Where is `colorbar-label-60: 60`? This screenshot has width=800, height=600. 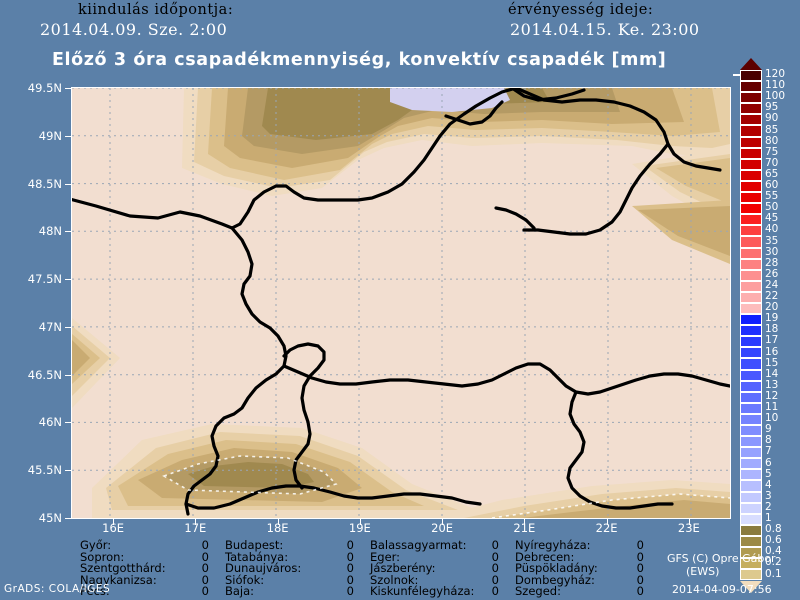 colorbar-label-60: 60 is located at coordinates (772, 185).